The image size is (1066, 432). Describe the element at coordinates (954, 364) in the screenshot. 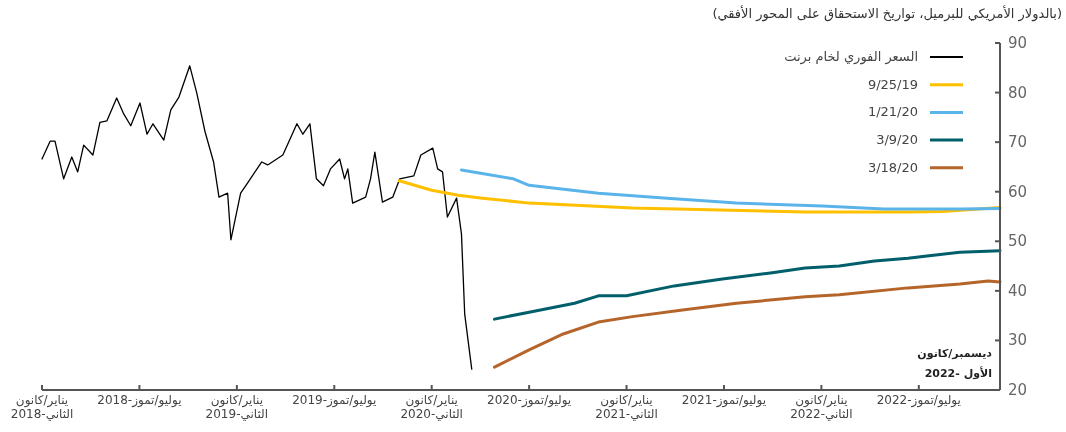

I see `annotation: ديسمبر/كانون الأول -2022` at that location.